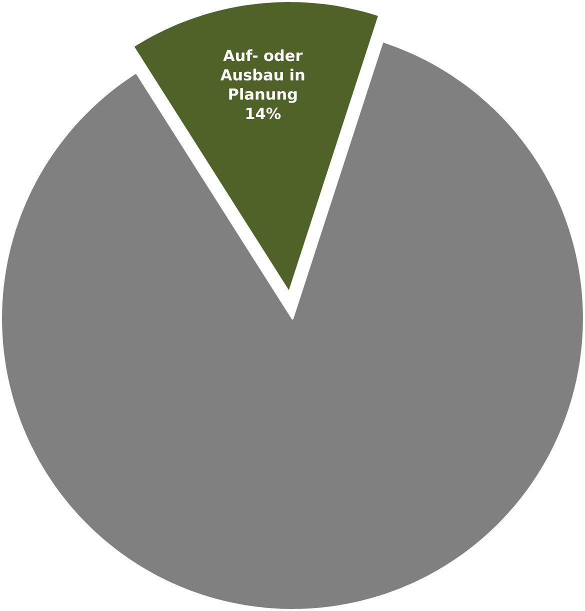  Describe the element at coordinates (263, 114) in the screenshot. I see `data-label: 14%` at that location.